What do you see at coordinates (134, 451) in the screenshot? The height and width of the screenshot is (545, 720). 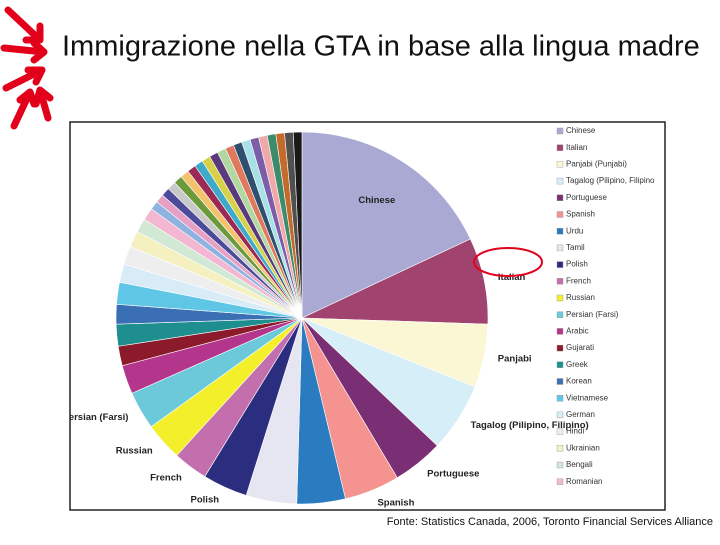 I see `slice-label: Russian` at bounding box center [134, 451].